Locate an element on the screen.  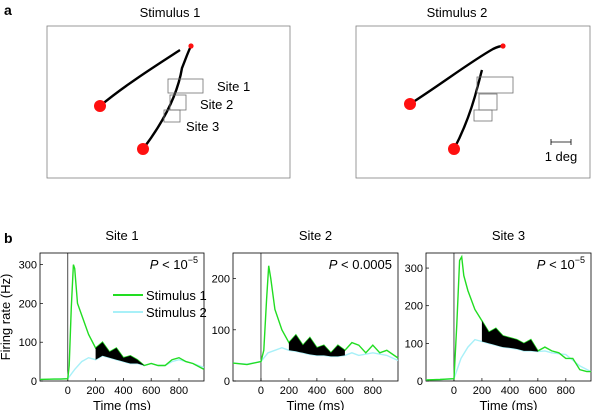
panel-b-label: b is located at coordinates (8, 238).